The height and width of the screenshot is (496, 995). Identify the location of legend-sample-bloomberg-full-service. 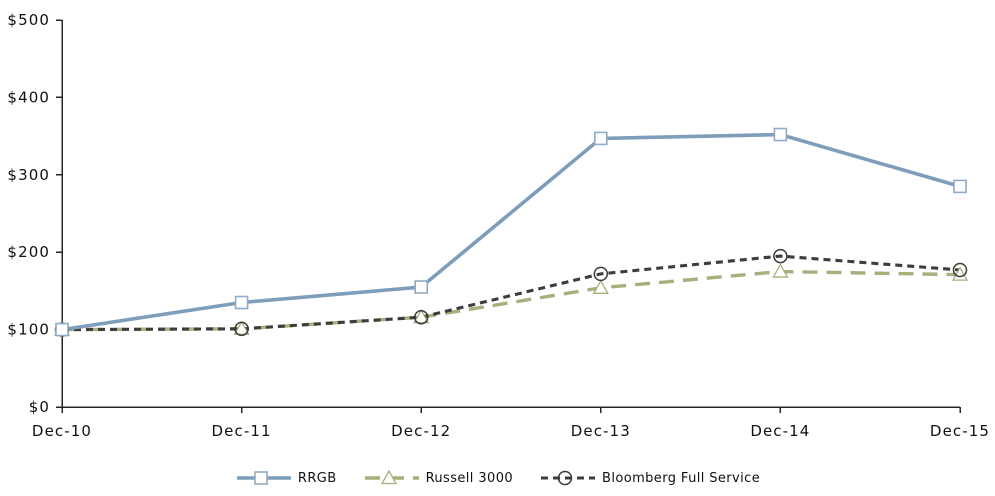
(568, 478).